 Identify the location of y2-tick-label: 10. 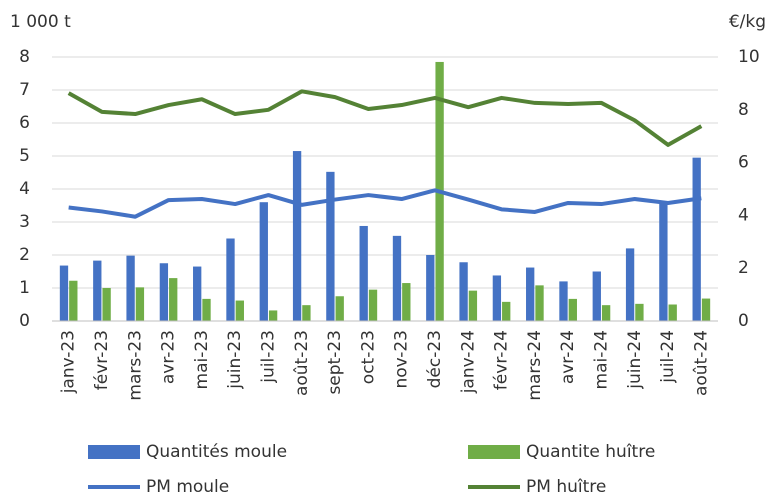
(749, 57).